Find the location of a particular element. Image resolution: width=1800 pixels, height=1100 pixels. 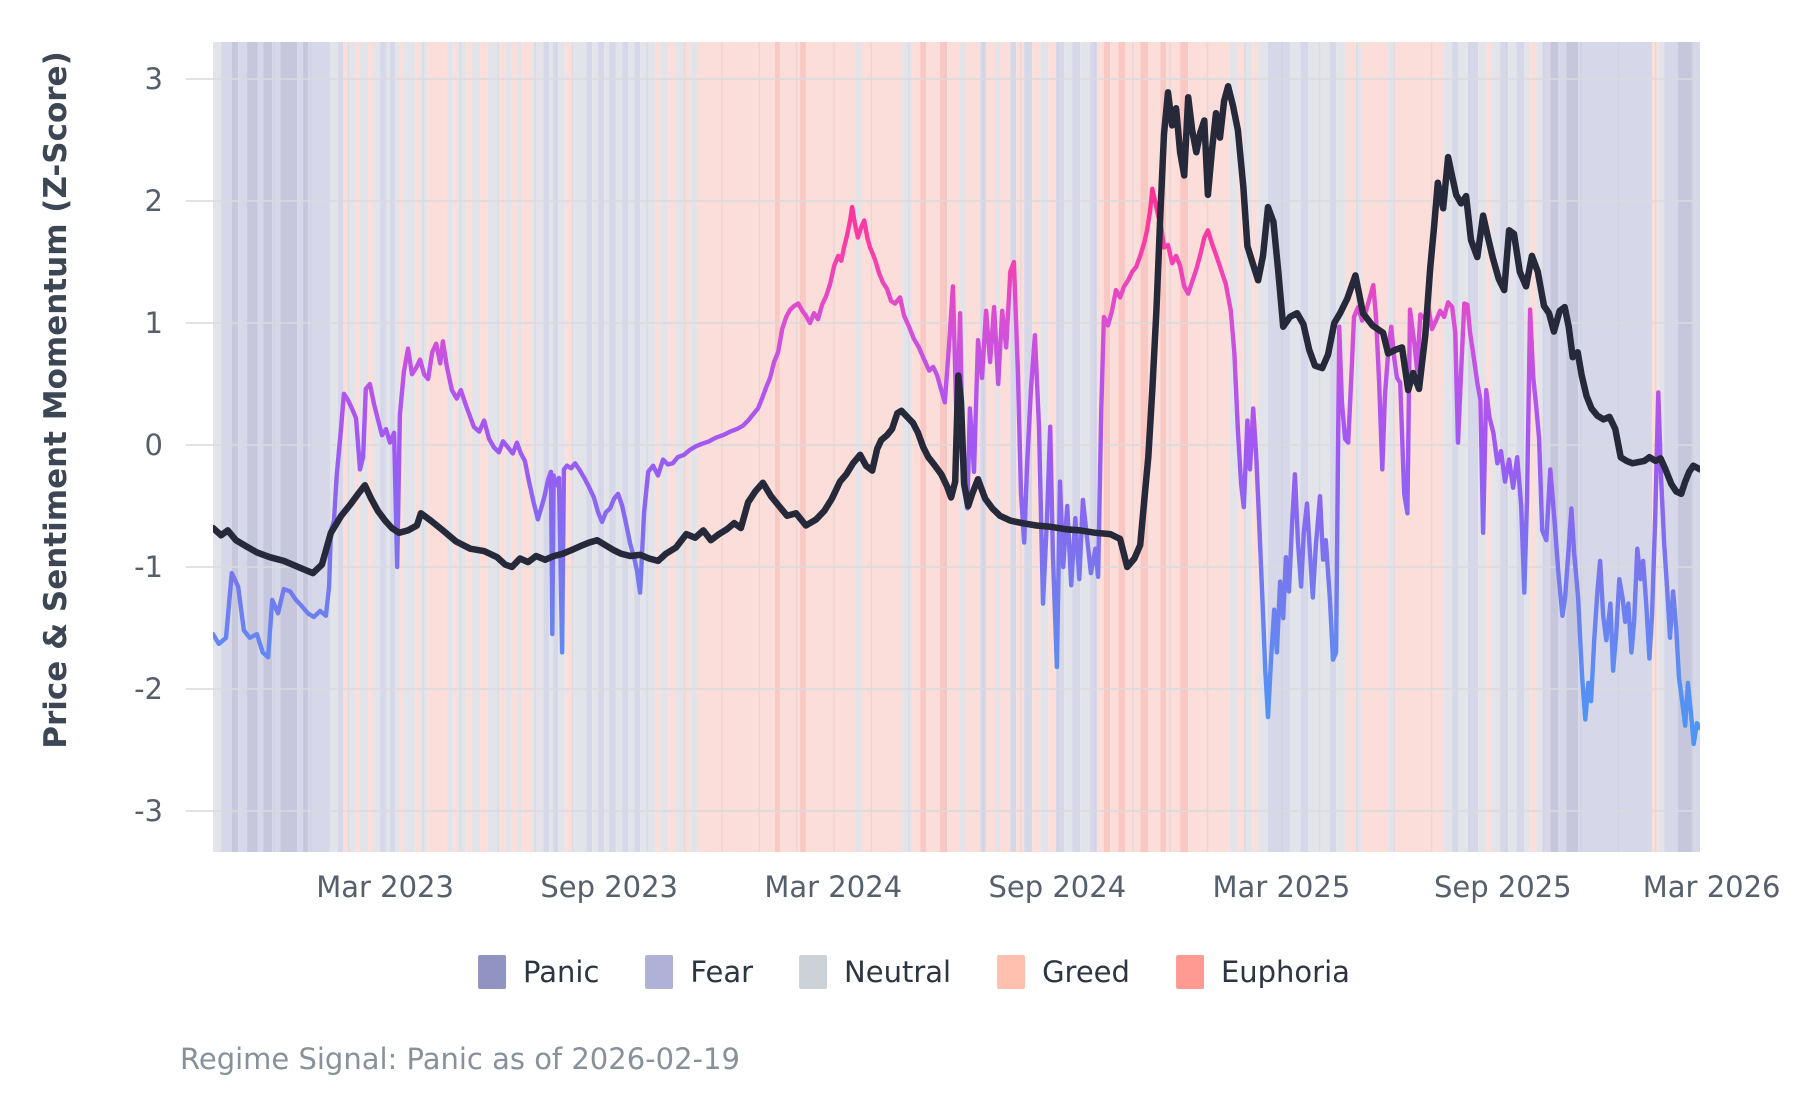

svg-text: -3 is located at coordinates (148, 811).